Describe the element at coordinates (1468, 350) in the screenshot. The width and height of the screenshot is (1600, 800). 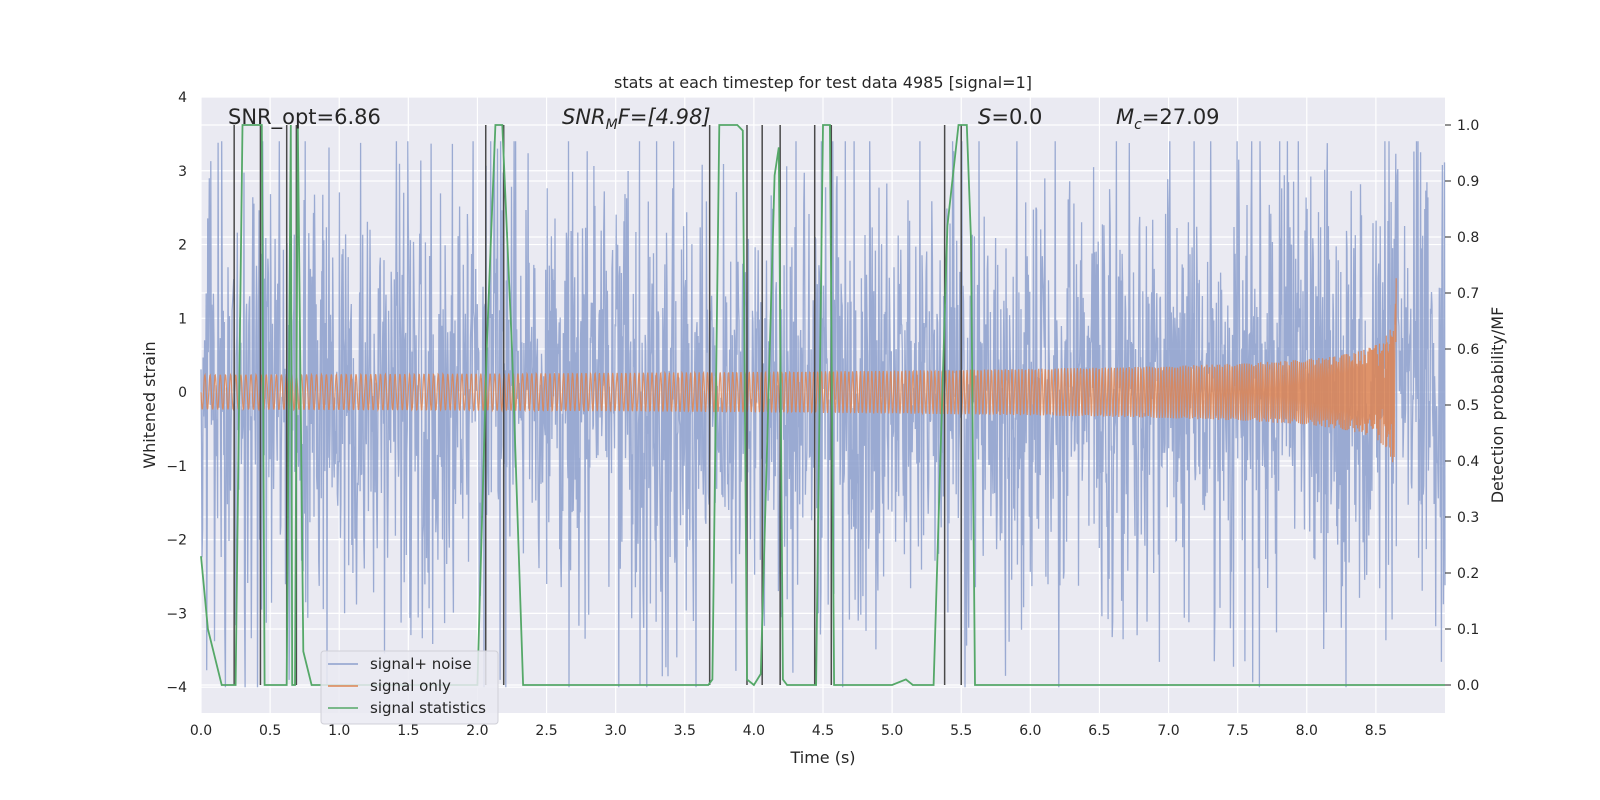
I see `right-y-tick-label: 0.6` at that location.